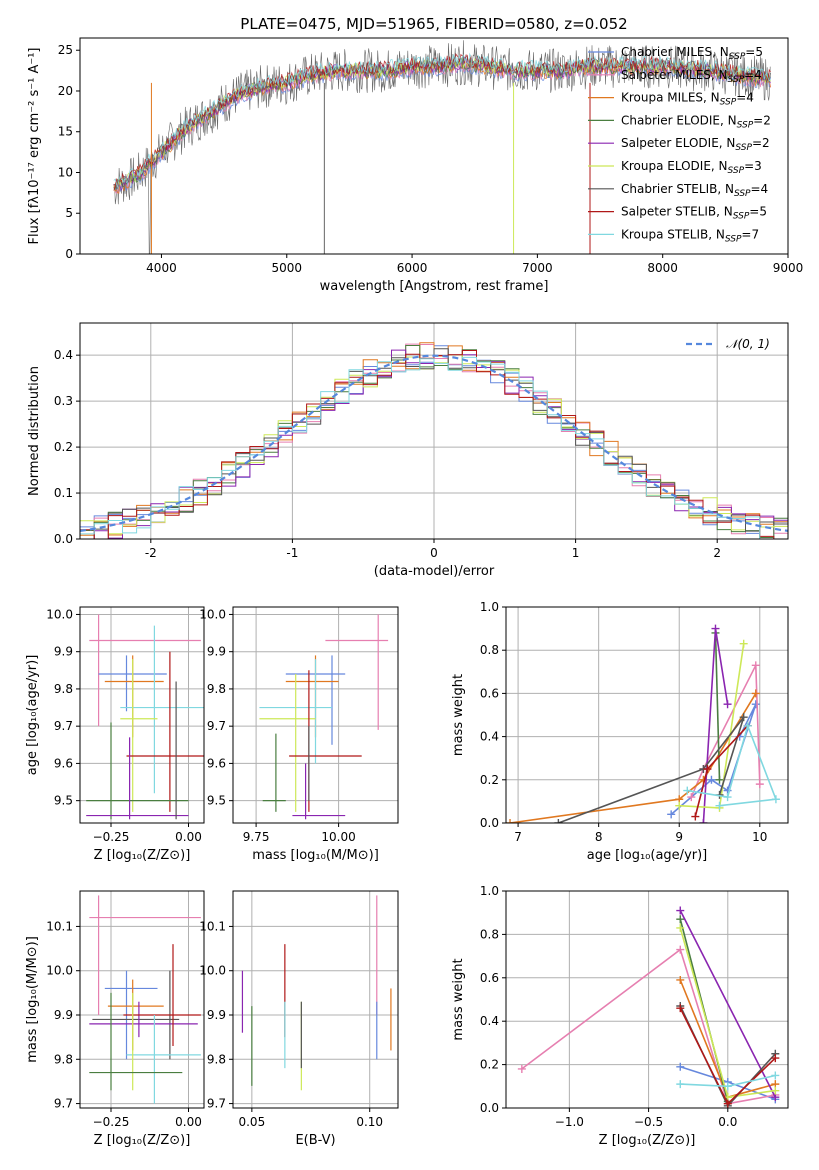 The width and height of the screenshot is (819, 1170). What do you see at coordinates (569, 1122) in the screenshot?
I see `x-tick-label: −1.0` at bounding box center [569, 1122].